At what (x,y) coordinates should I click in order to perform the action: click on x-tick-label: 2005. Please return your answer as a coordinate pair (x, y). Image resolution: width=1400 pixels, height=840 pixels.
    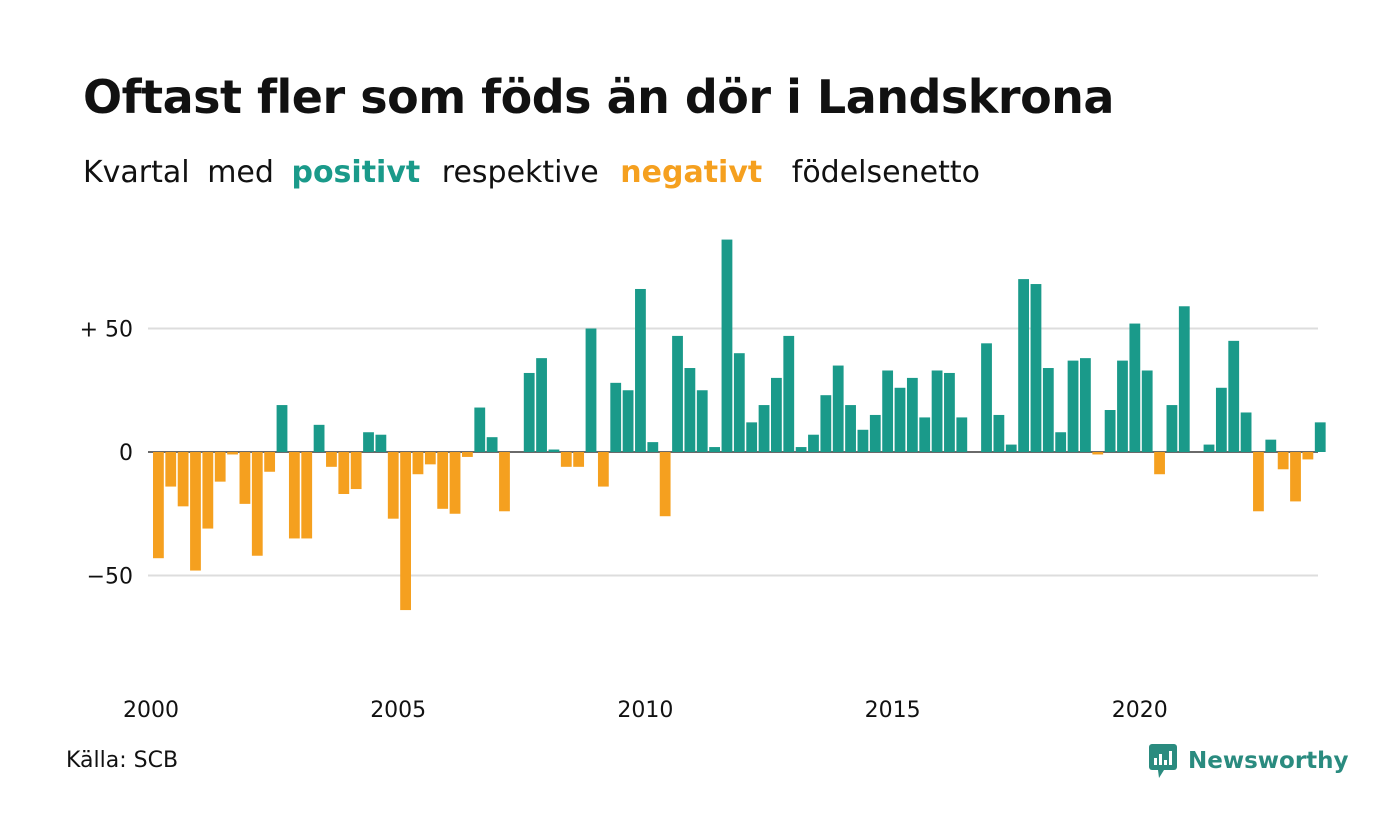
    Looking at the image, I should click on (398, 710).